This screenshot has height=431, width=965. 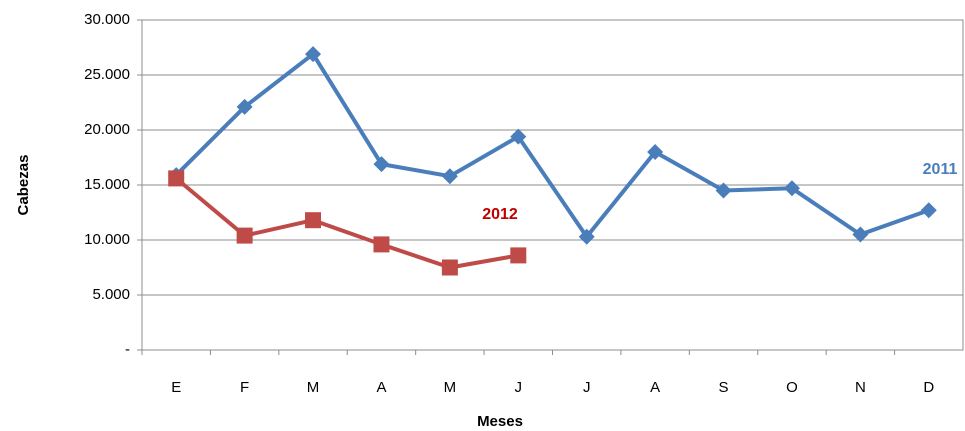 What do you see at coordinates (111, 294) in the screenshot?
I see `y-tick-label: 5.000` at bounding box center [111, 294].